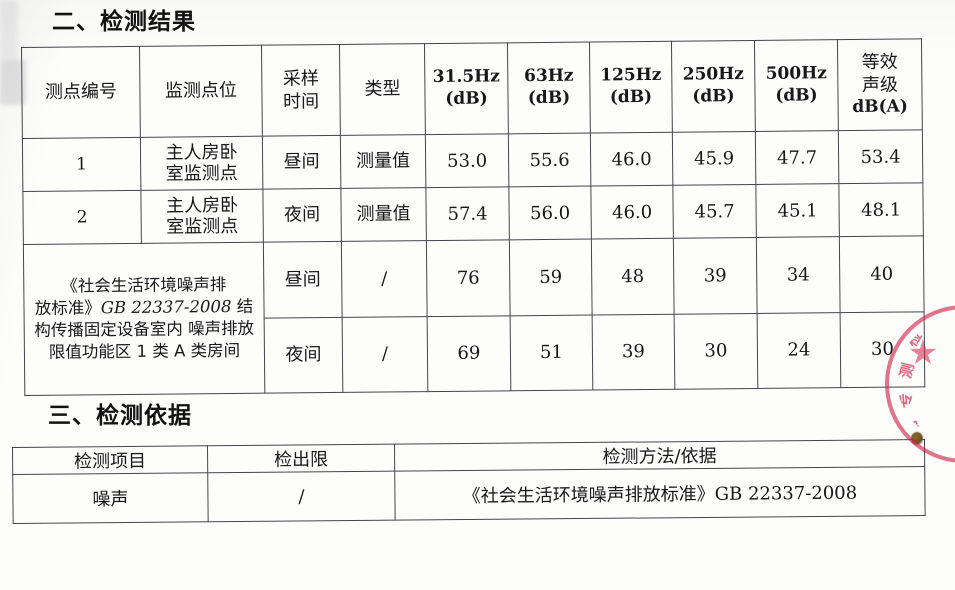 The image size is (955, 590). I want to click on cell-limit-equivalent: 40, so click(882, 274).